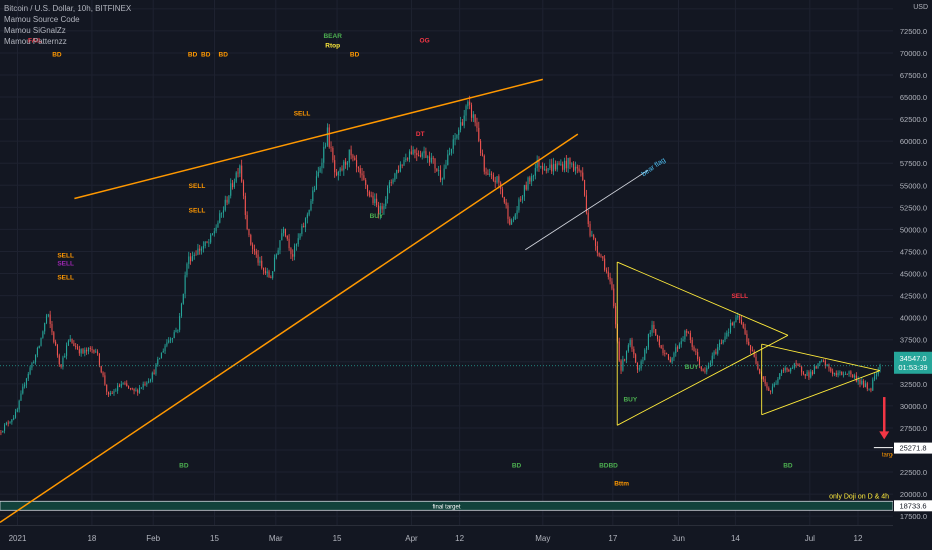 The width and height of the screenshot is (932, 550). I want to click on price-tick-label: 72500.0, so click(913, 31).